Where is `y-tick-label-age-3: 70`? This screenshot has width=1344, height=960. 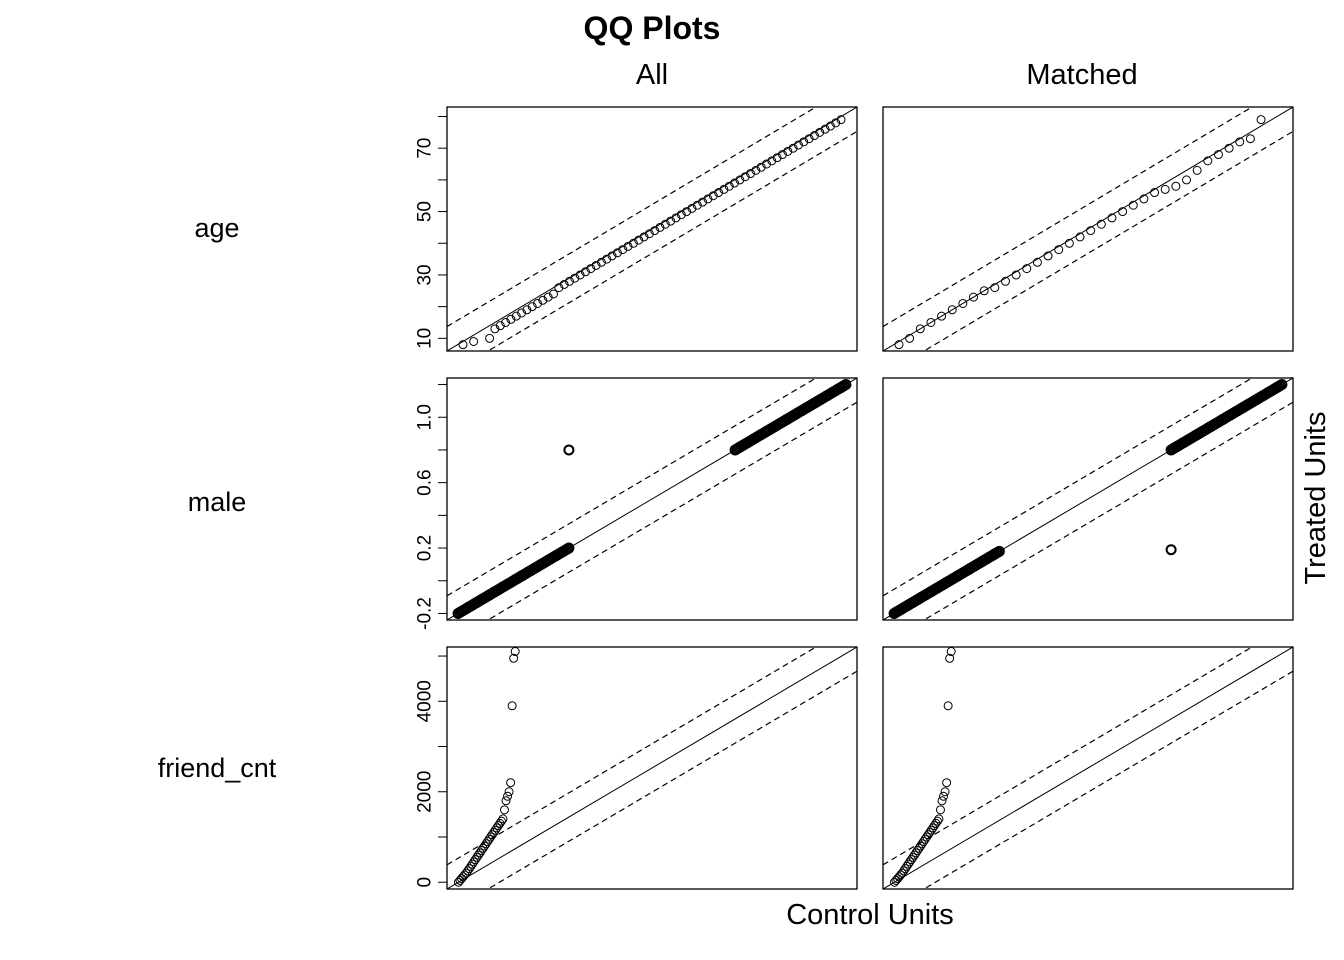 y-tick-label-age-3: 70 is located at coordinates (425, 148).